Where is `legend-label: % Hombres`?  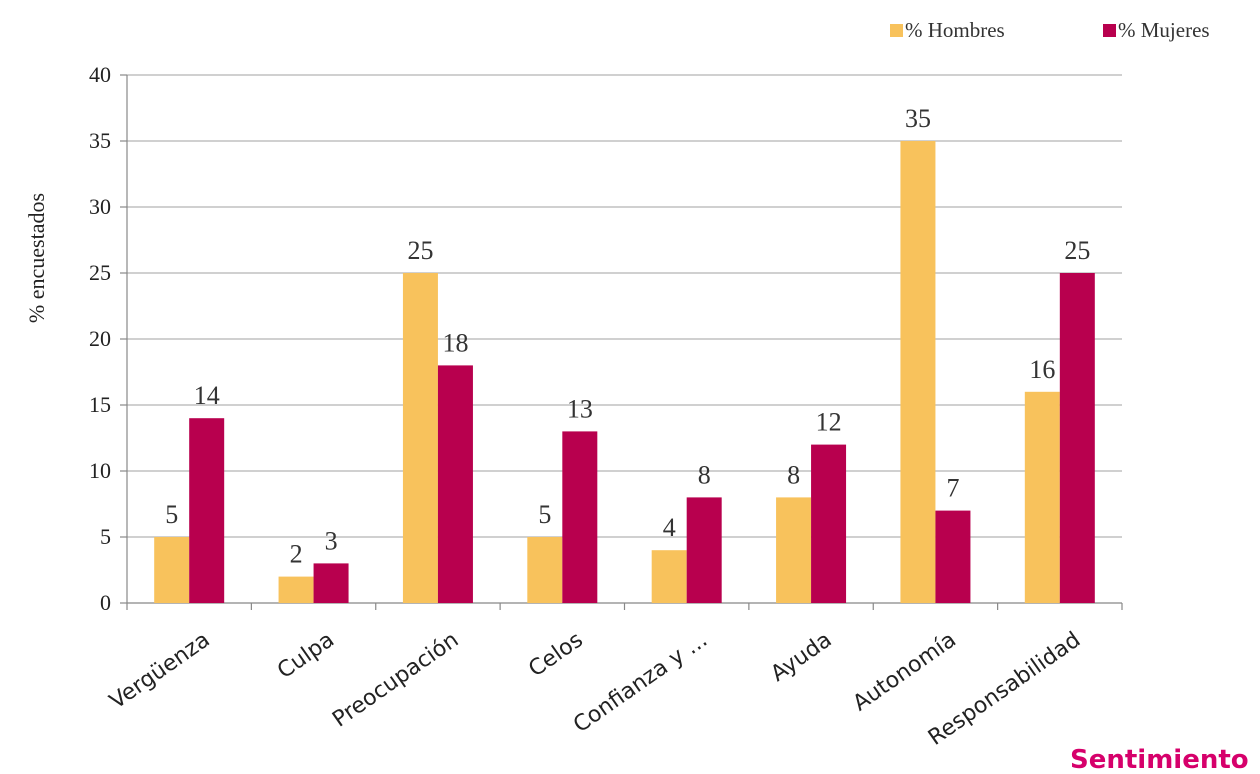
legend-label: % Hombres is located at coordinates (955, 30).